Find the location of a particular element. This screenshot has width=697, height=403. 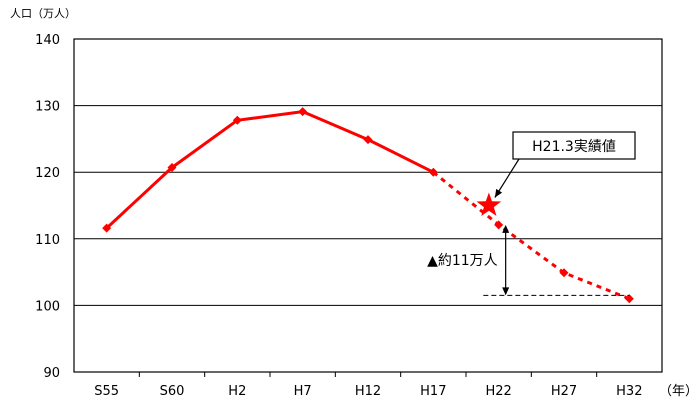

x-tick-label: H32 is located at coordinates (629, 391).